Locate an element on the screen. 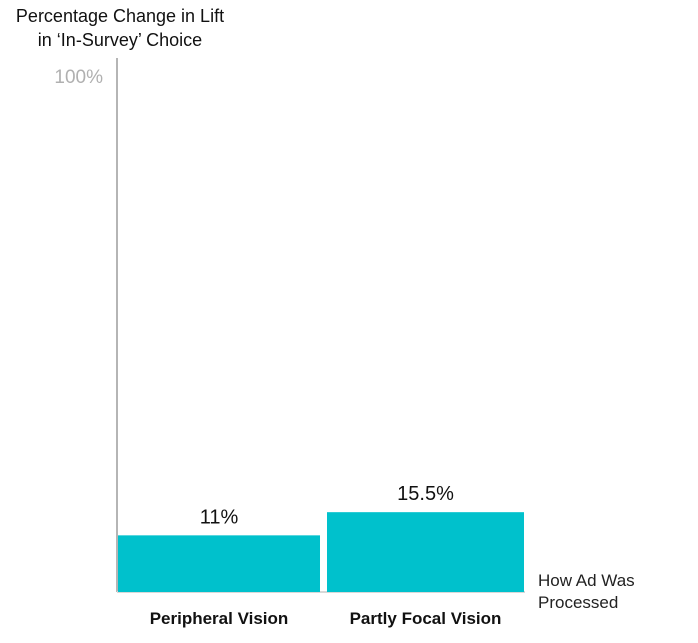  x-axis-title-line-2: Processed is located at coordinates (578, 602).